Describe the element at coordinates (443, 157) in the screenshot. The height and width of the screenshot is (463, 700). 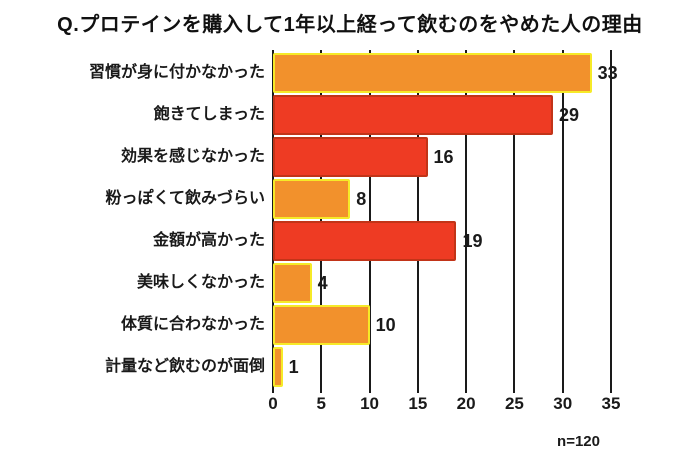
I see `value-label: 16` at that location.